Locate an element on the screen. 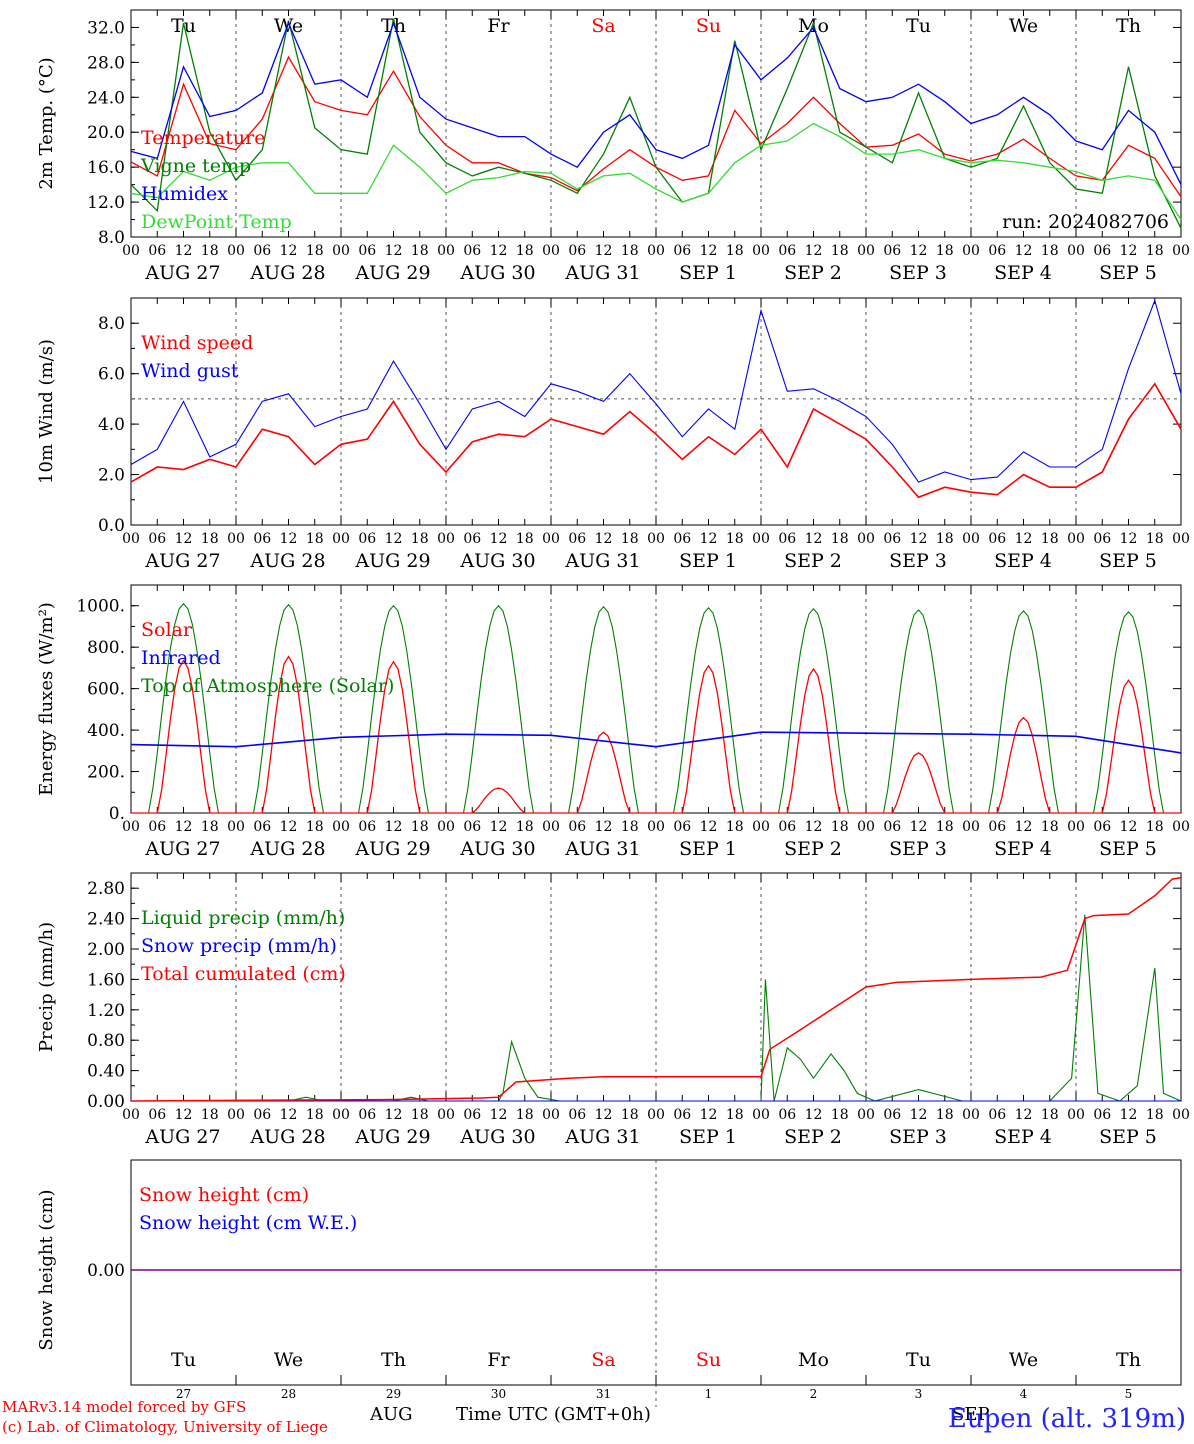 The width and height of the screenshot is (1194, 1444). y-axis-title: Precip (mm/h) is located at coordinates (46, 987).